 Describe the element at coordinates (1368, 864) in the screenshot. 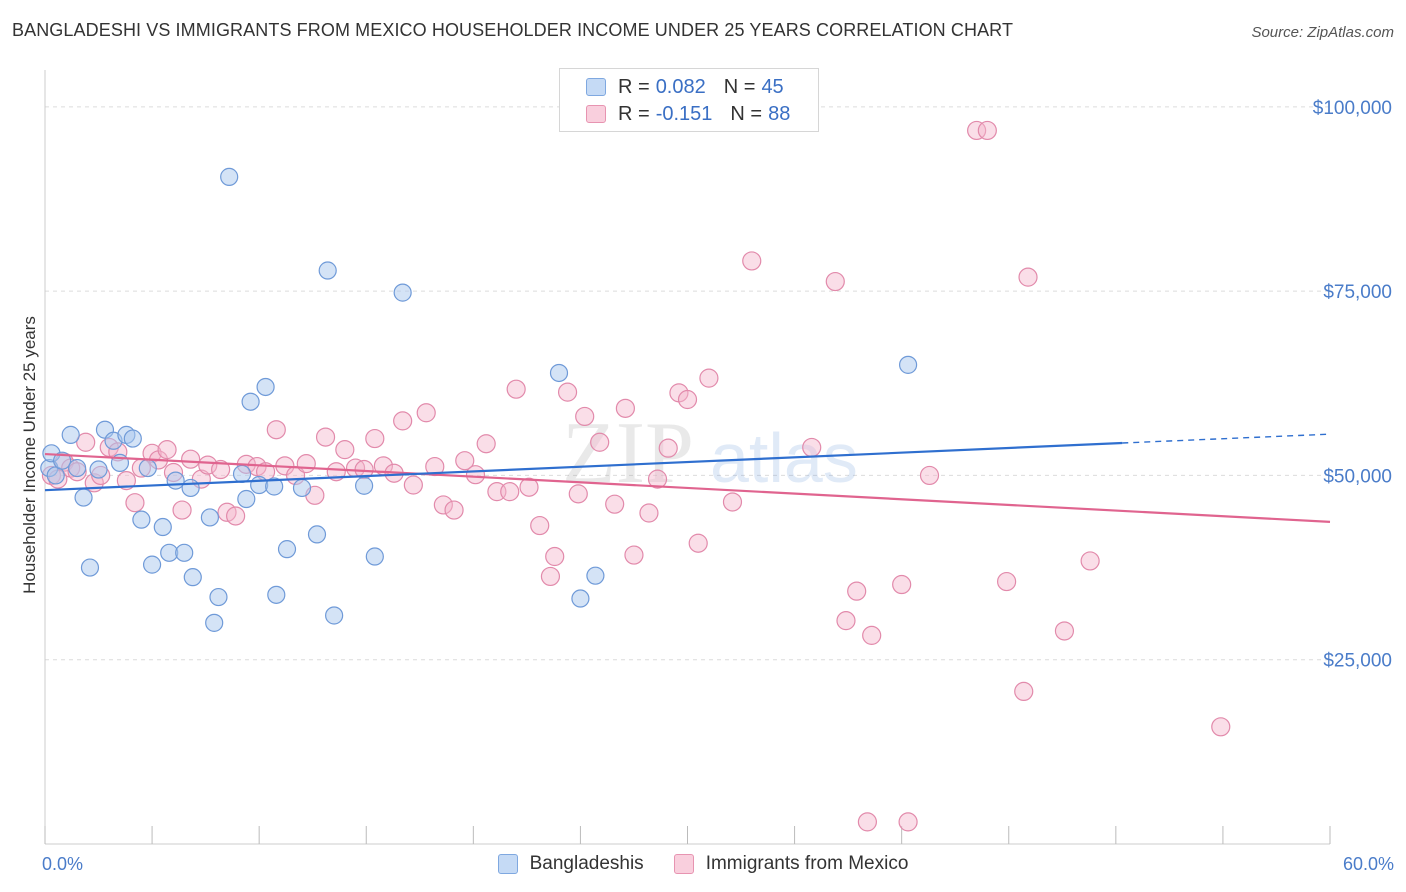

I see `x-tick-label: 60.0%` at that location.